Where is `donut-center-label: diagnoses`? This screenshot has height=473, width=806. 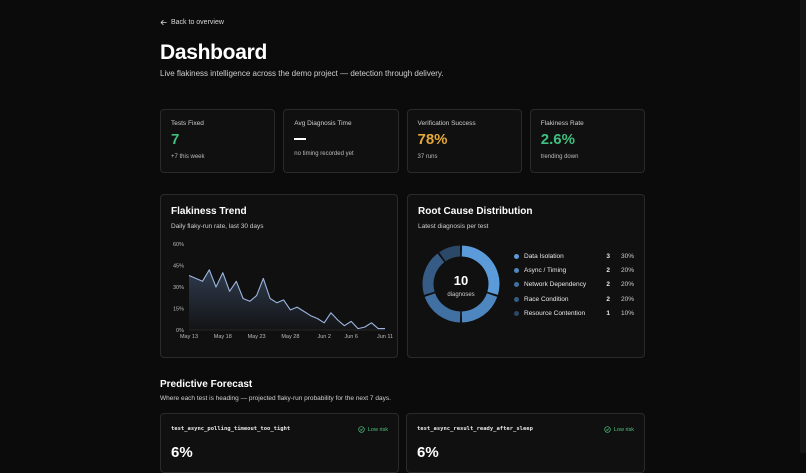
donut-center-label: diagnoses is located at coordinates (460, 295).